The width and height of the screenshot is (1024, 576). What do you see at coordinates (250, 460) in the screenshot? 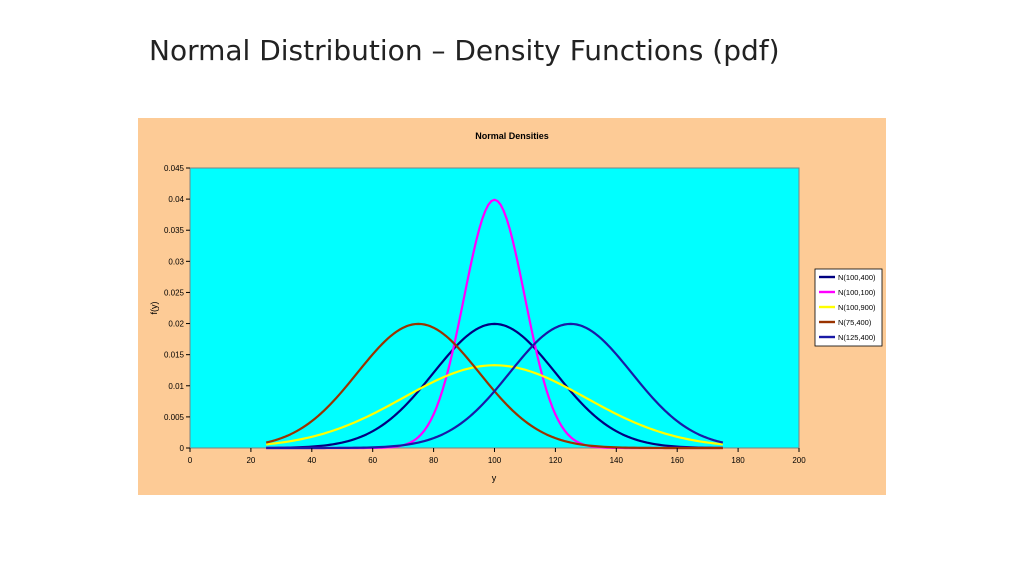
I see `x-tick-label: 20` at bounding box center [250, 460].